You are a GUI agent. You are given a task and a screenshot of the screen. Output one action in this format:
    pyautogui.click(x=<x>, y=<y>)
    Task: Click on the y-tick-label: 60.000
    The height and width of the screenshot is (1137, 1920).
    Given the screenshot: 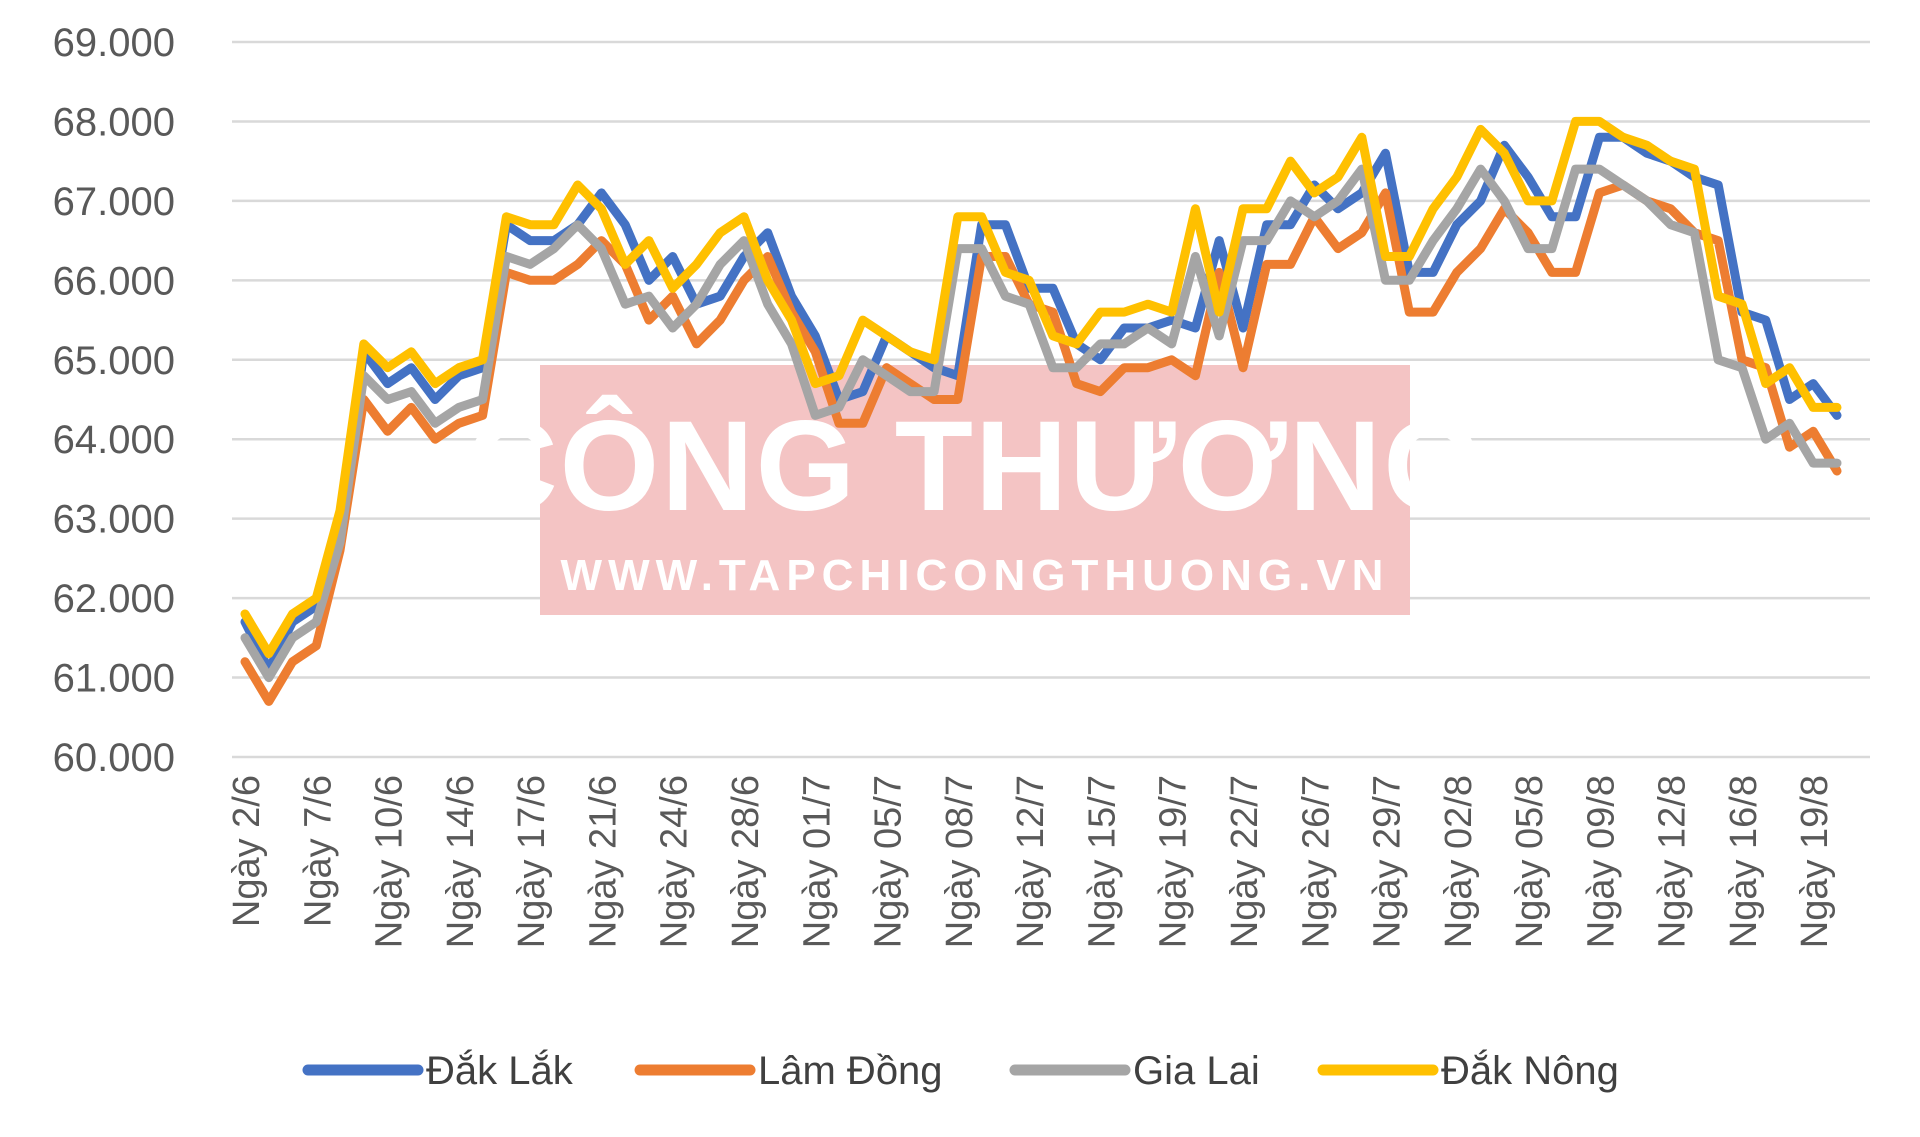 What is the action you would take?
    pyautogui.click(x=114, y=758)
    